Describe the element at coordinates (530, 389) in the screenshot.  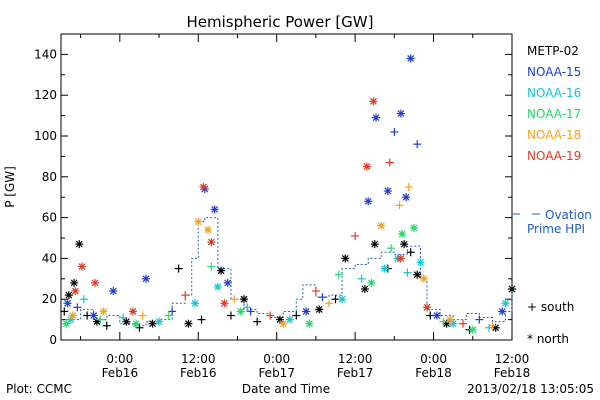
I see `timestamp: 2013/02/18 13:05:05` at that location.